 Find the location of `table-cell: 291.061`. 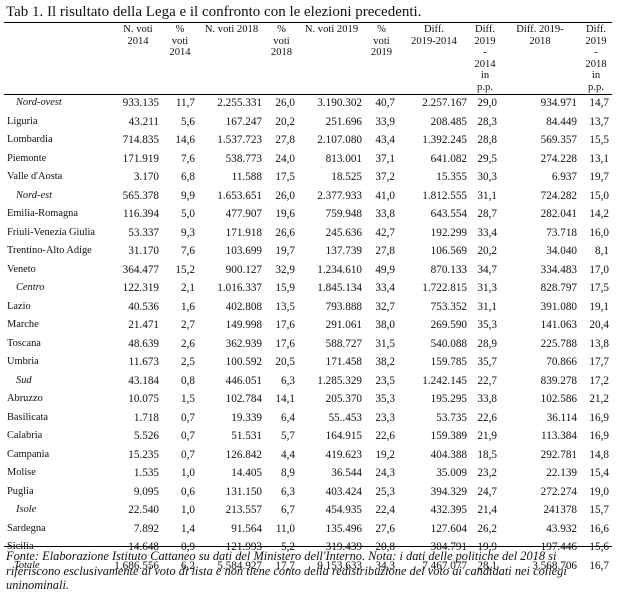

table-cell: 291.061 is located at coordinates (343, 325).